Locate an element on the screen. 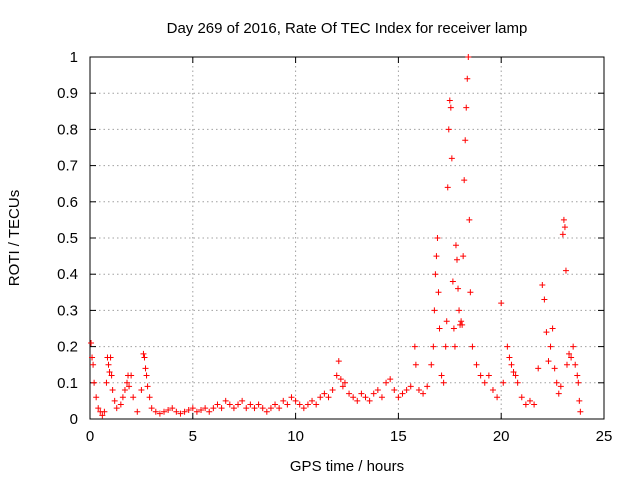 The height and width of the screenshot is (480, 640). y-axis-label: ROTI / TECUs is located at coordinates (14, 238).